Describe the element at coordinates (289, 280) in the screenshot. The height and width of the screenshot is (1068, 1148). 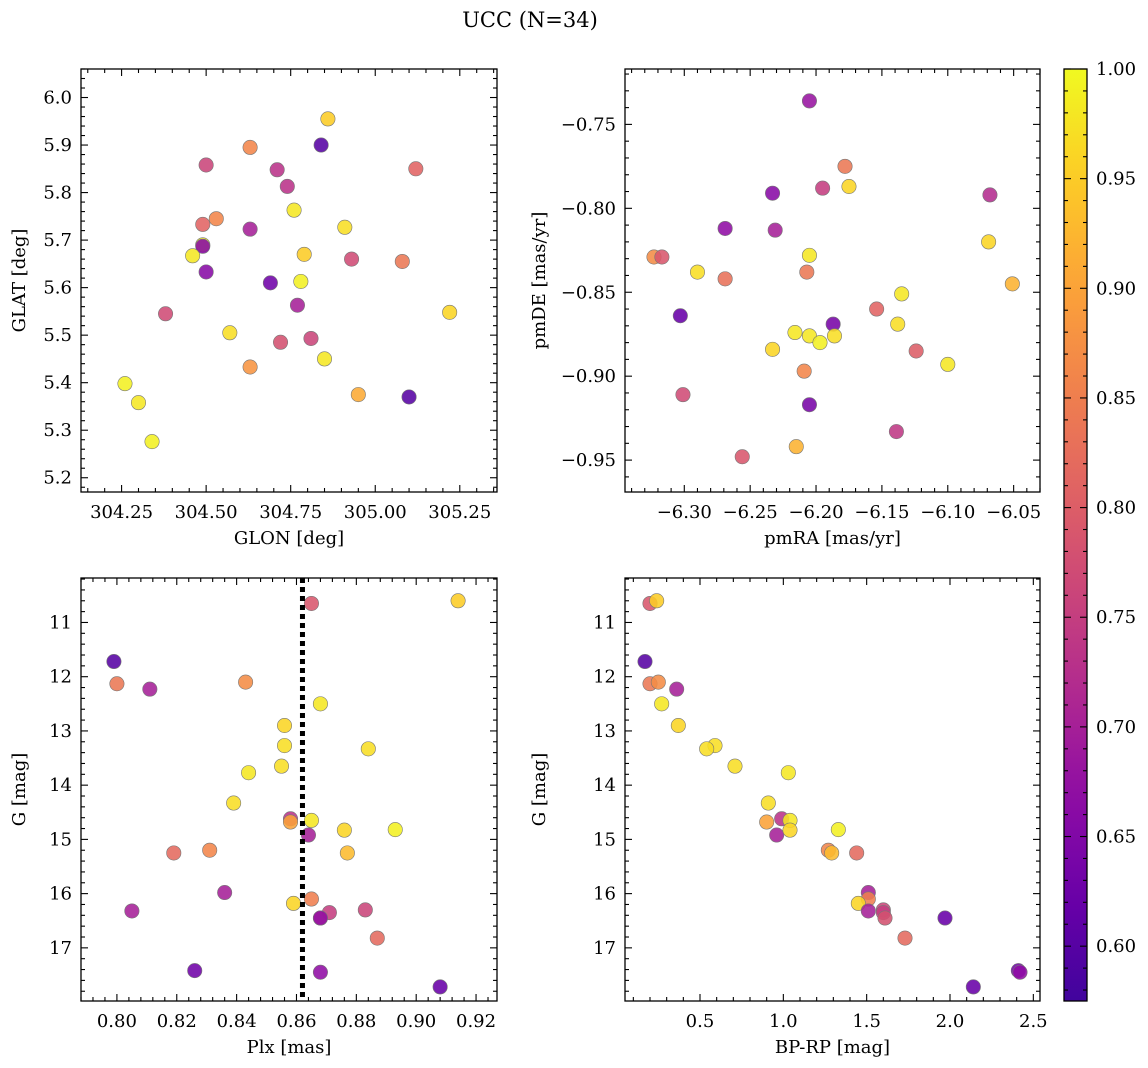
I see `axes-frame` at that location.